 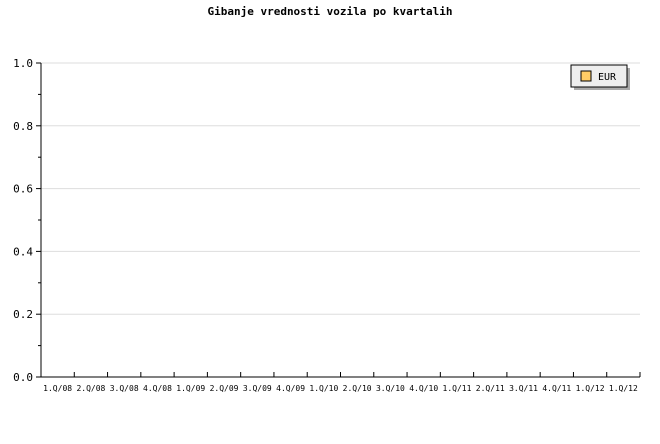 What do you see at coordinates (124, 388) in the screenshot?
I see `x-tick-label: 3.Q/08` at bounding box center [124, 388].